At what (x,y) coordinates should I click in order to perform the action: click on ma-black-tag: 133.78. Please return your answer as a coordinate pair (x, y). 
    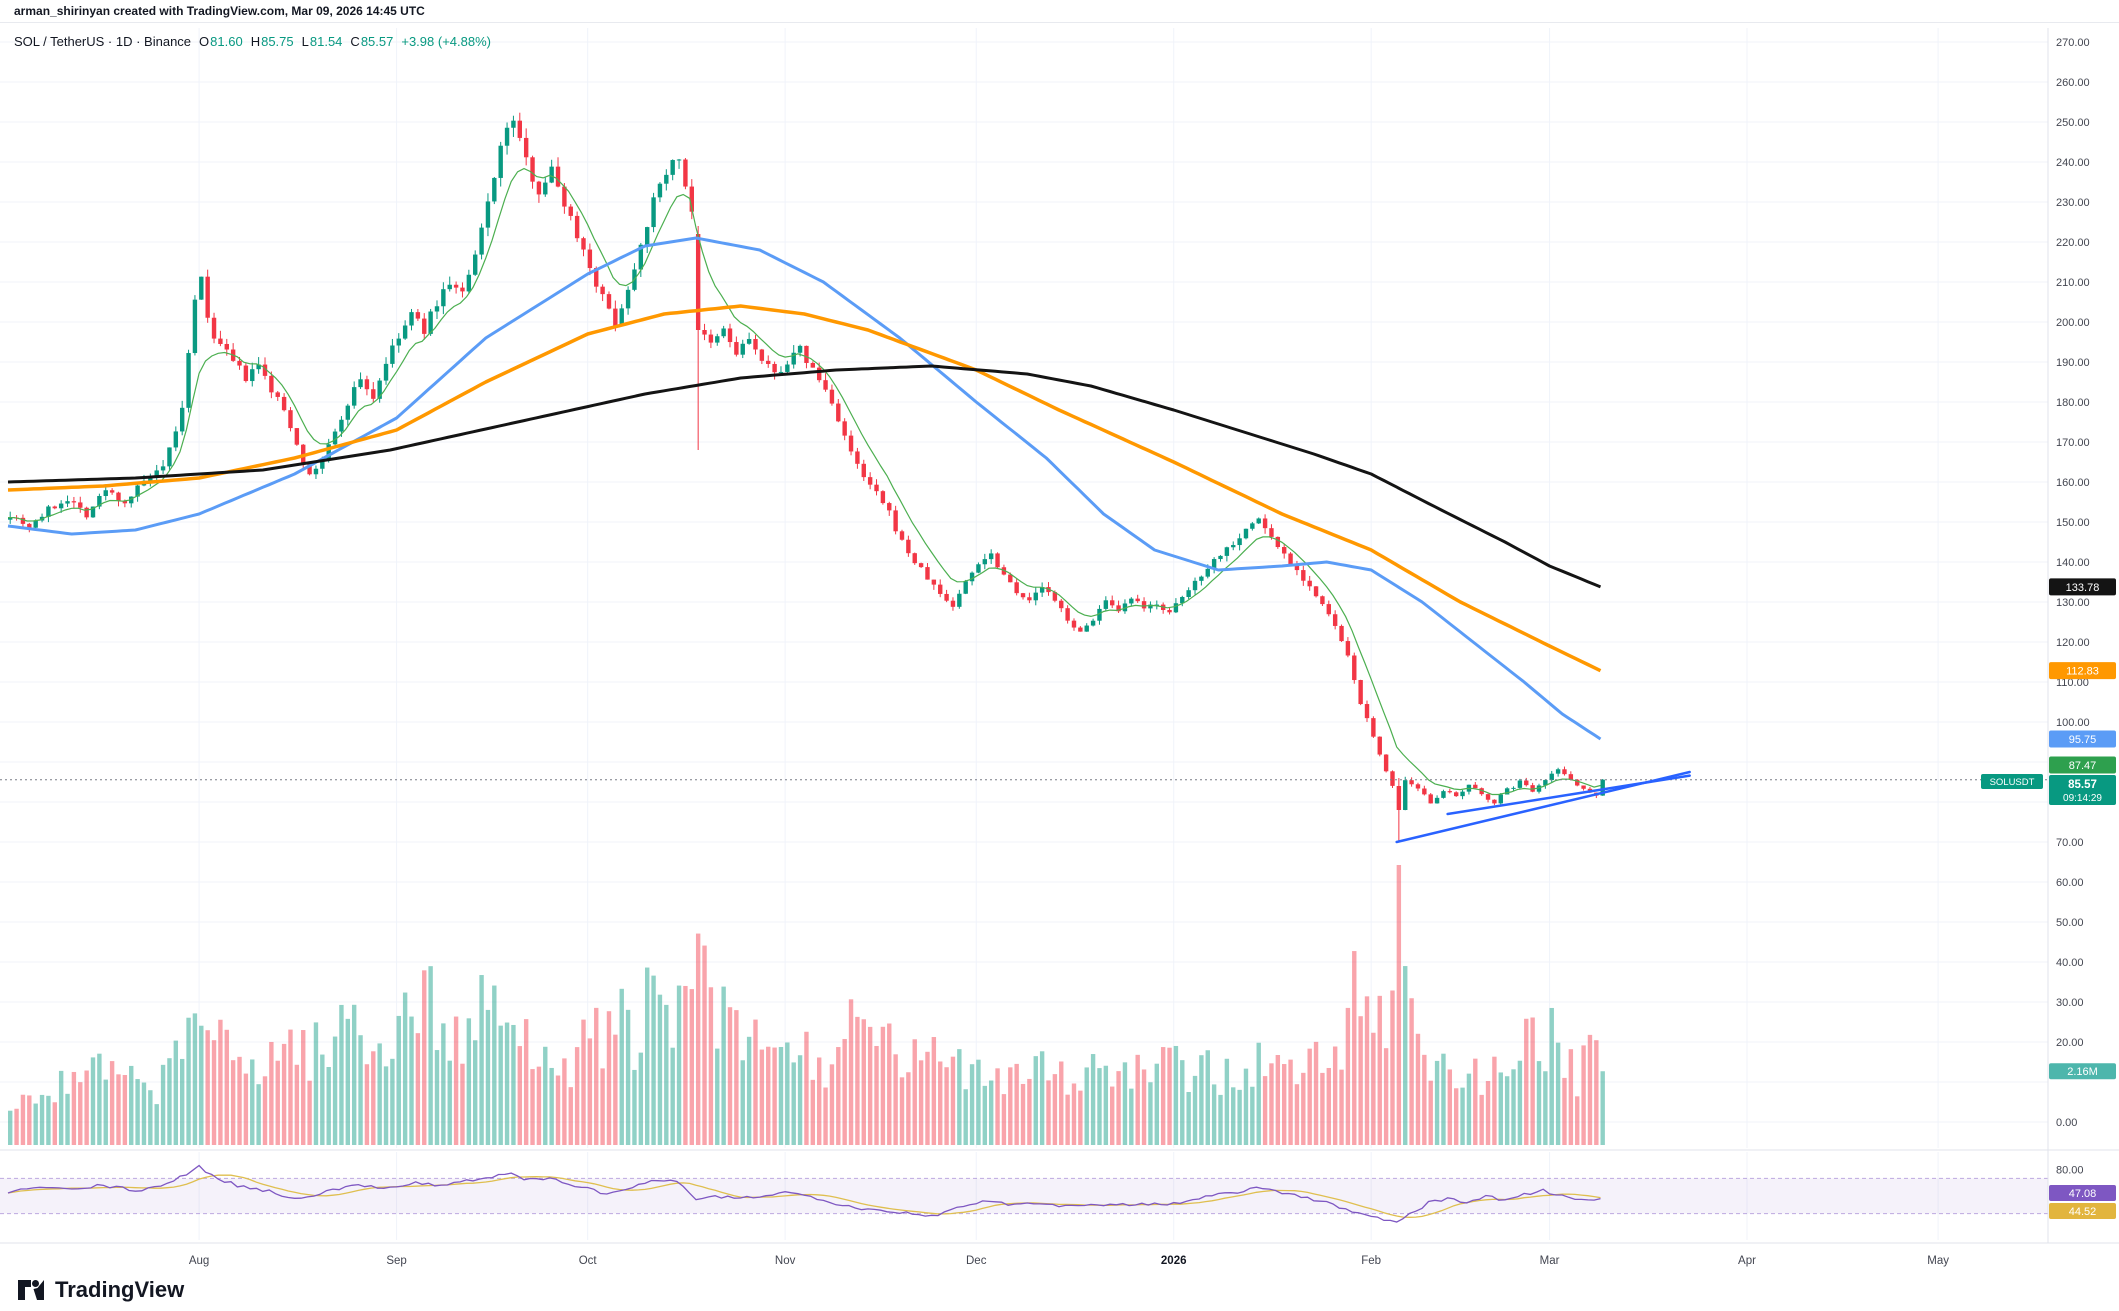
    Looking at the image, I should click on (2082, 587).